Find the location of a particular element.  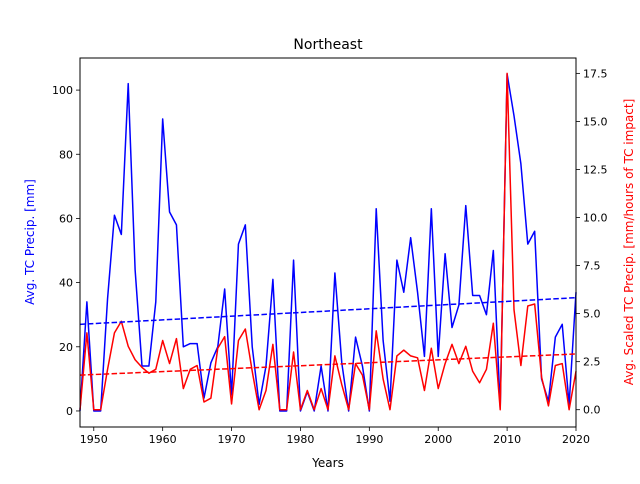

y-right-tick-label: 15.0 is located at coordinates (595, 121).